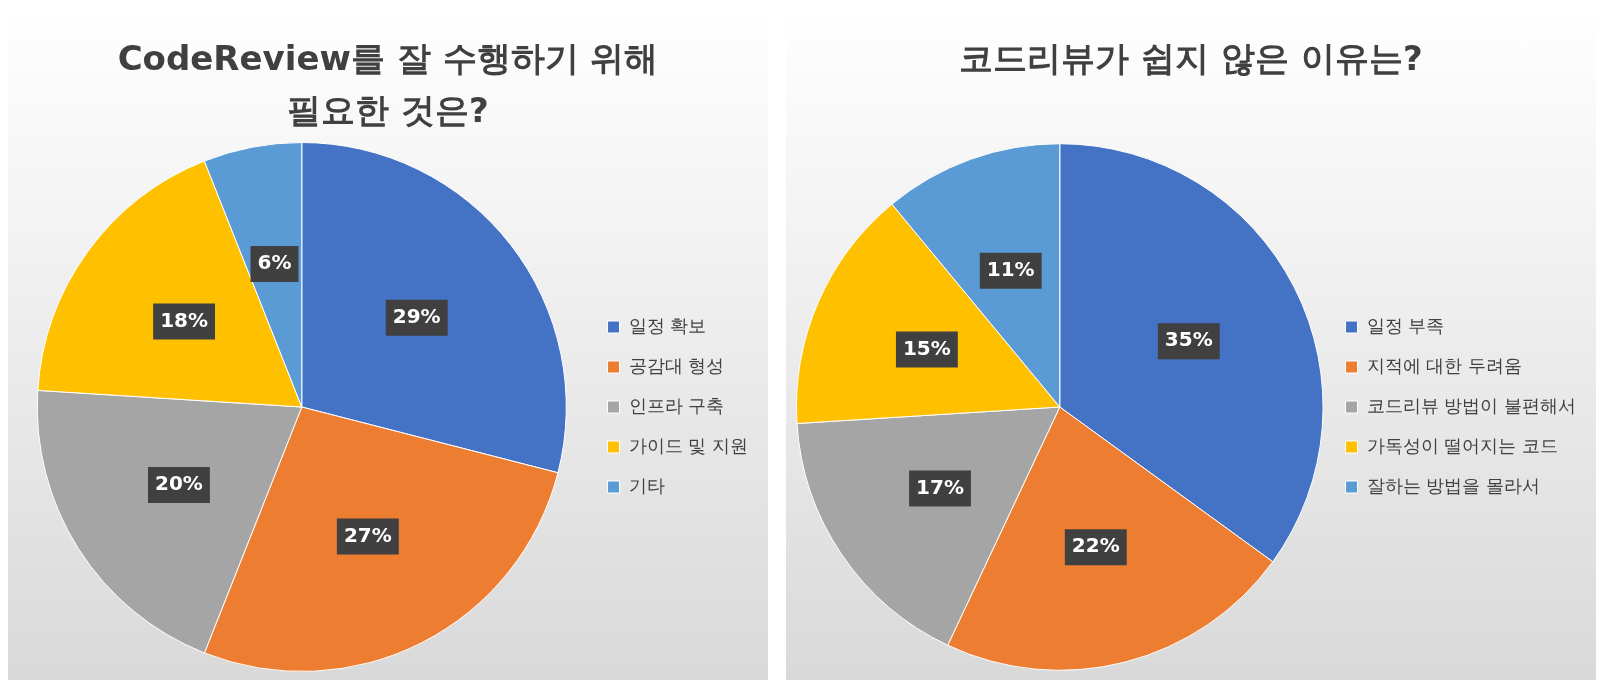  I want to click on legend-label: 일정 부족, so click(1405, 325).